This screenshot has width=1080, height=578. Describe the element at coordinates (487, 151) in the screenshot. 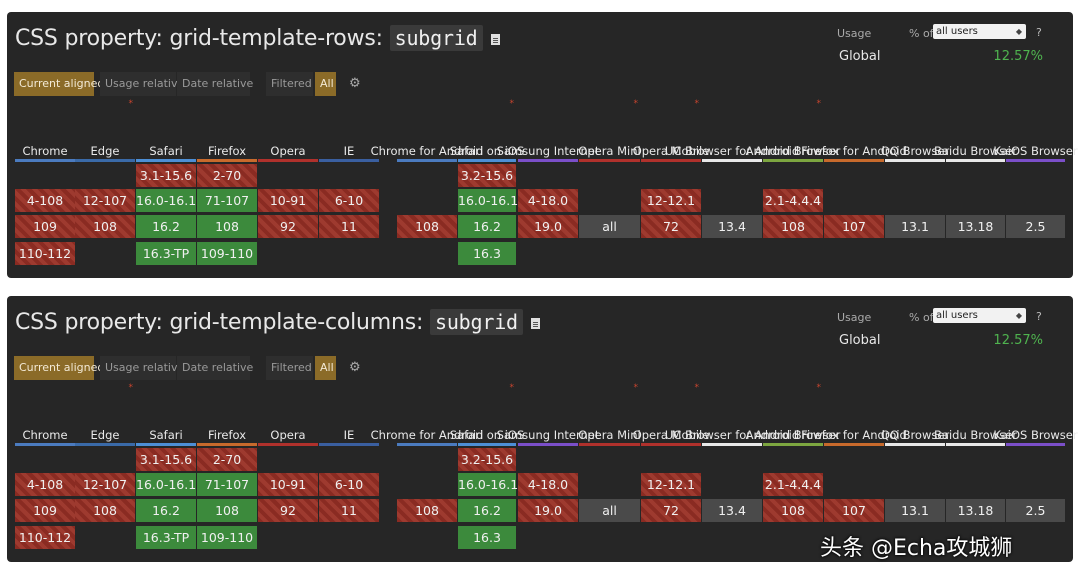

I see `browser-name: Safari on iOS` at that location.